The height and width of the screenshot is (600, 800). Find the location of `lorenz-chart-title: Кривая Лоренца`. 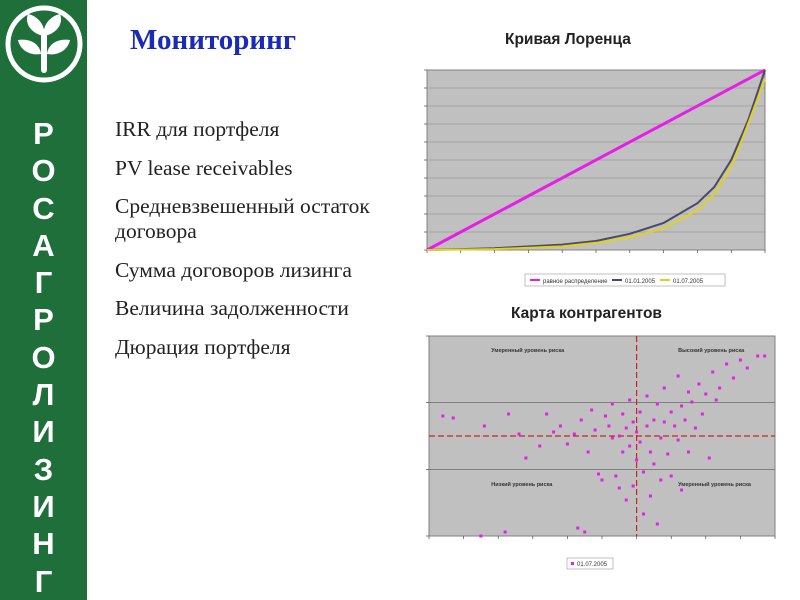

lorenz-chart-title: Кривая Лоренца is located at coordinates (568, 39).